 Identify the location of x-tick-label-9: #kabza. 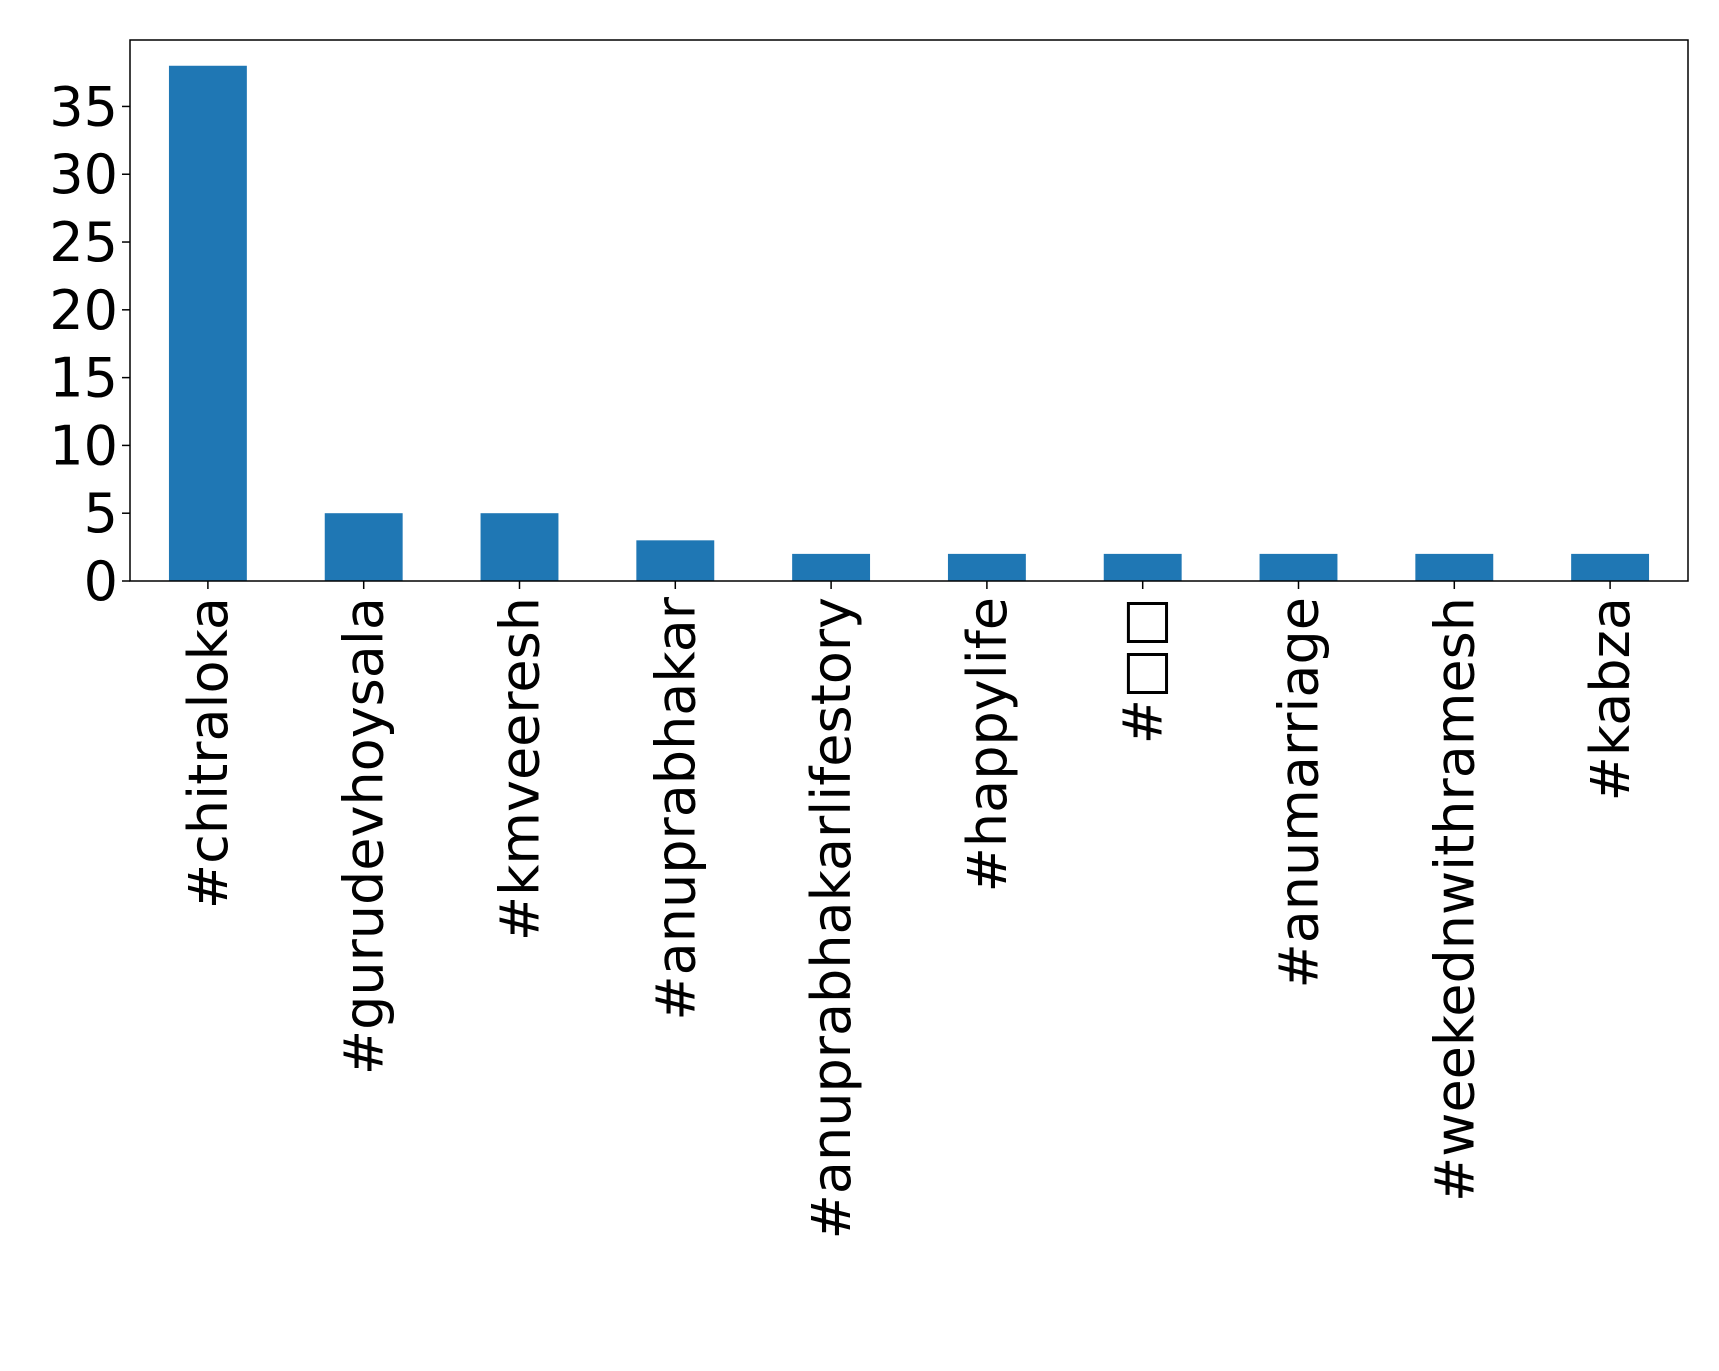
(1610, 699).